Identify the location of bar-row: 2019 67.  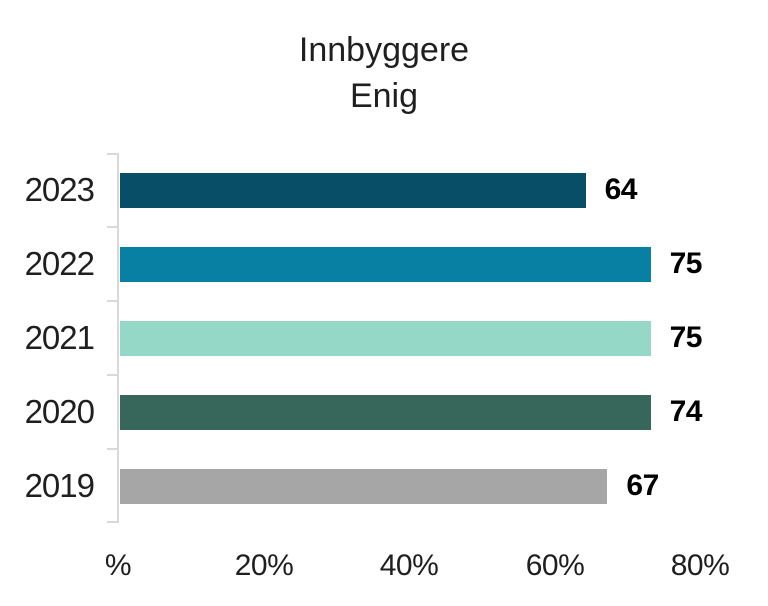
(384, 486).